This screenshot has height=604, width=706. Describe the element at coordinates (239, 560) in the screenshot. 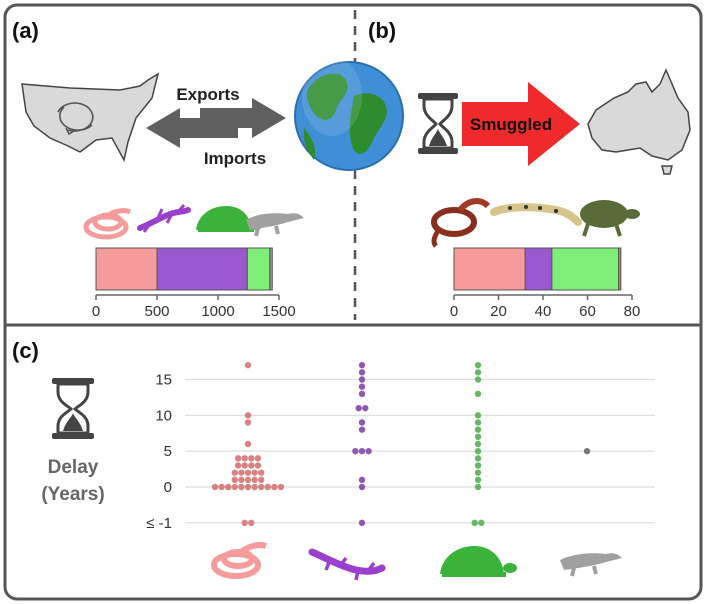

I see `snake-icon-c` at that location.